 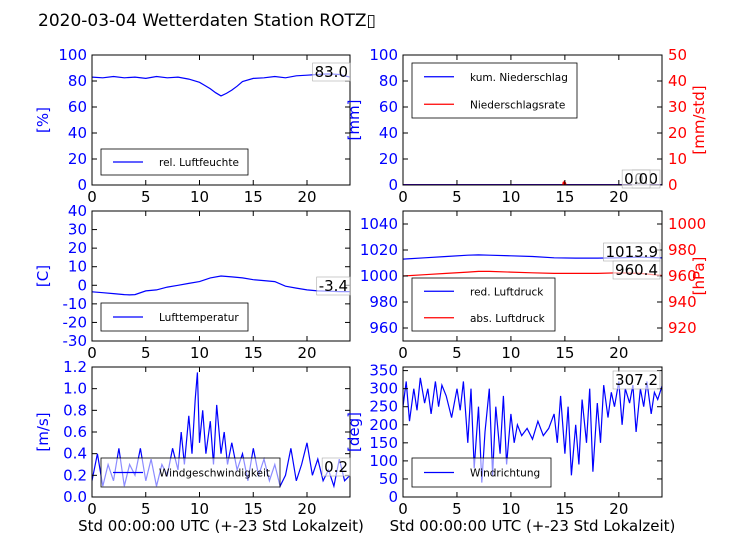 What do you see at coordinates (508, 319) in the screenshot?
I see `legend-entry: abs. Luftdruck` at bounding box center [508, 319].